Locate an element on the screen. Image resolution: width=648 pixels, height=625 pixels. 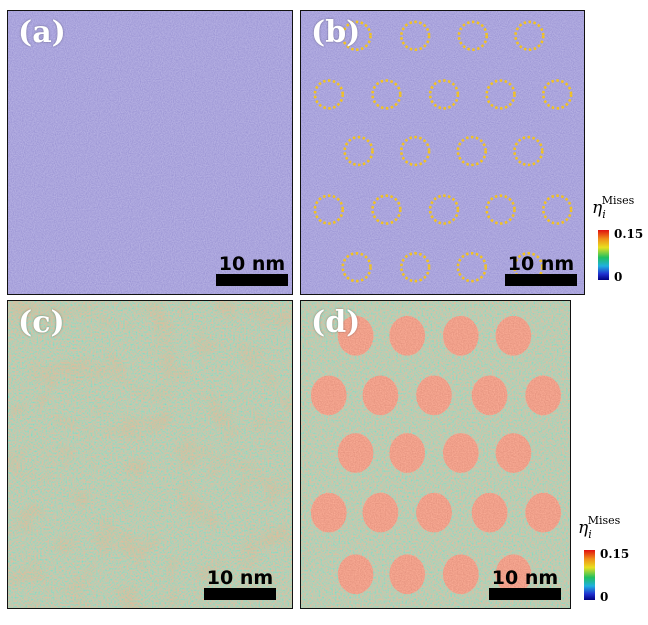
colorbar-top: ηiMises 0.15 0 is located at coordinates (620, 241).